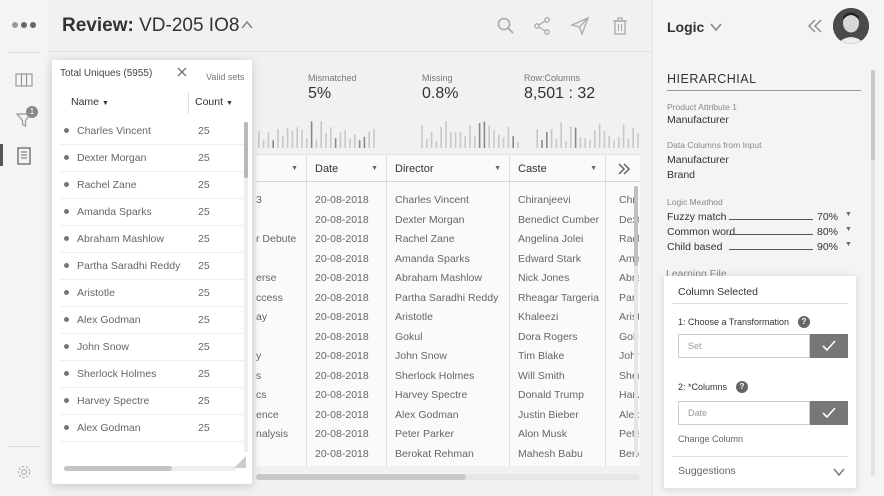 The width and height of the screenshot is (884, 496). Describe the element at coordinates (425, 239) in the screenshot. I see `cell-director: Rachel Zane` at that location.